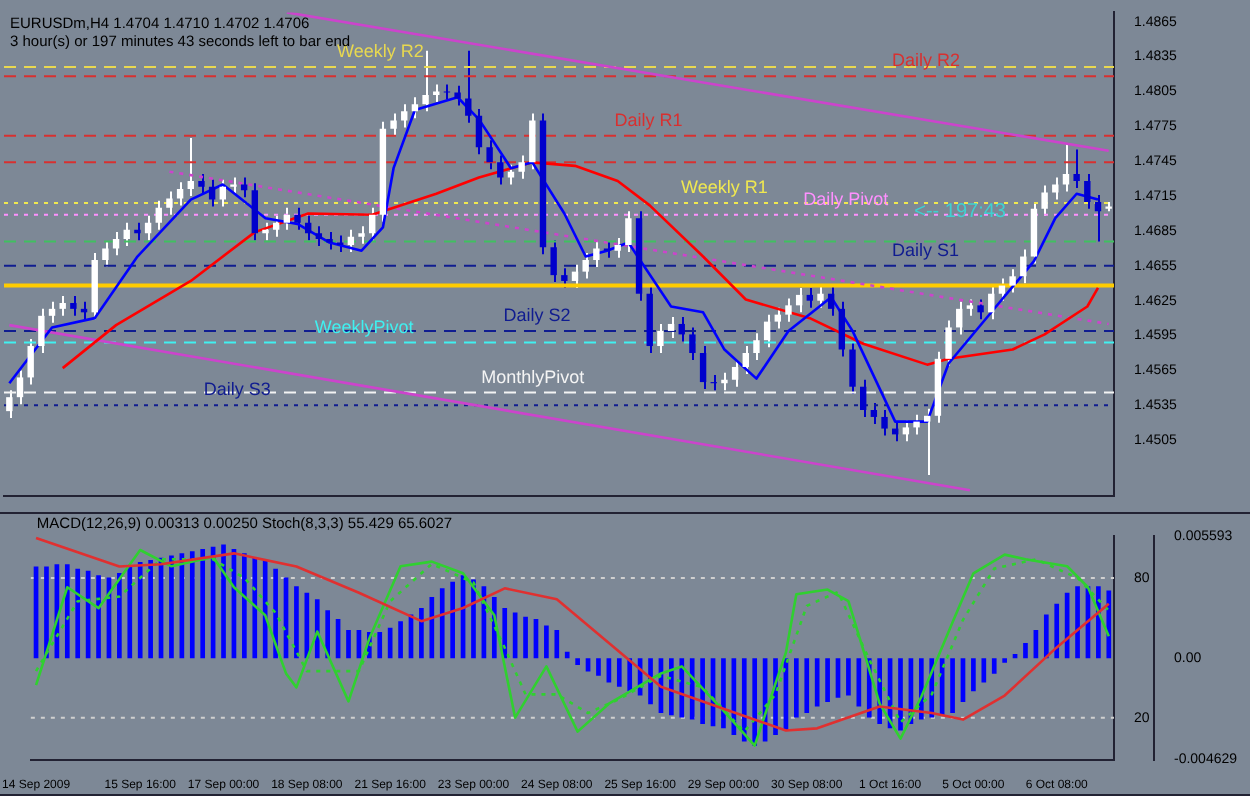 The width and height of the screenshot is (1250, 796). Describe the element at coordinates (724, 187) in the screenshot. I see `ref-line-label: Weekly R1` at that location.